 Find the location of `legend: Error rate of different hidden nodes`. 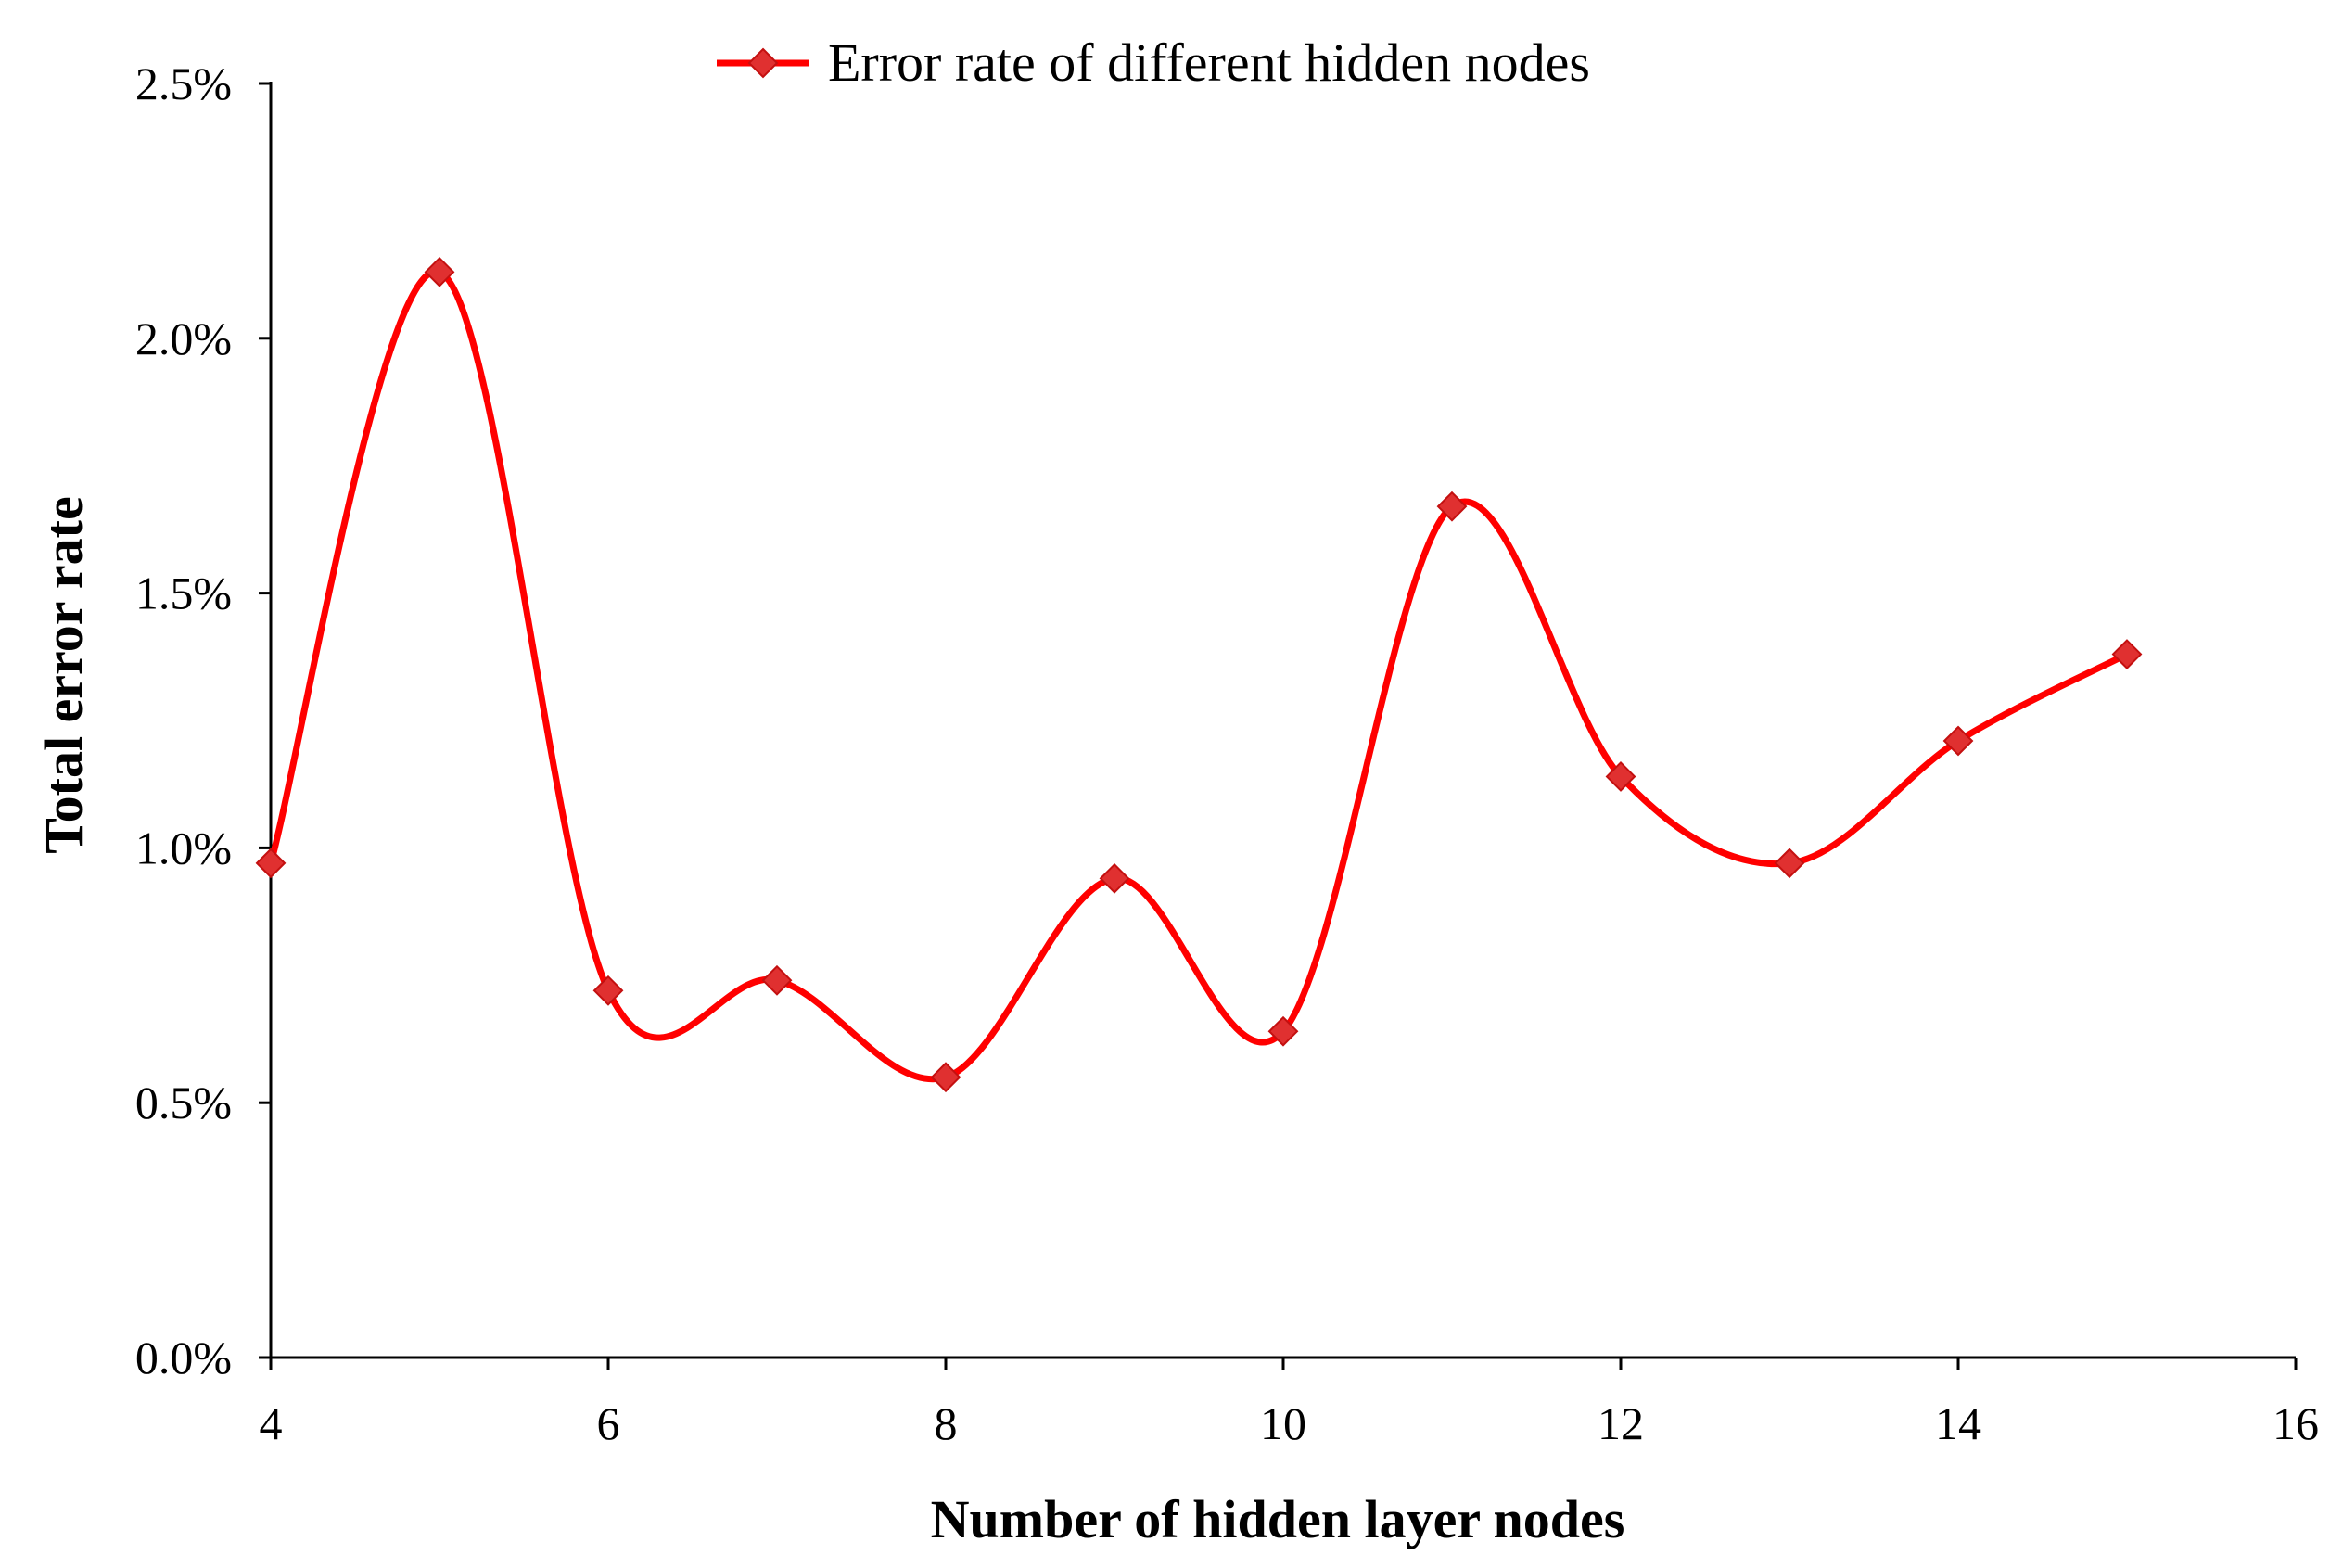

legend: Error rate of different hidden nodes is located at coordinates (1153, 62).